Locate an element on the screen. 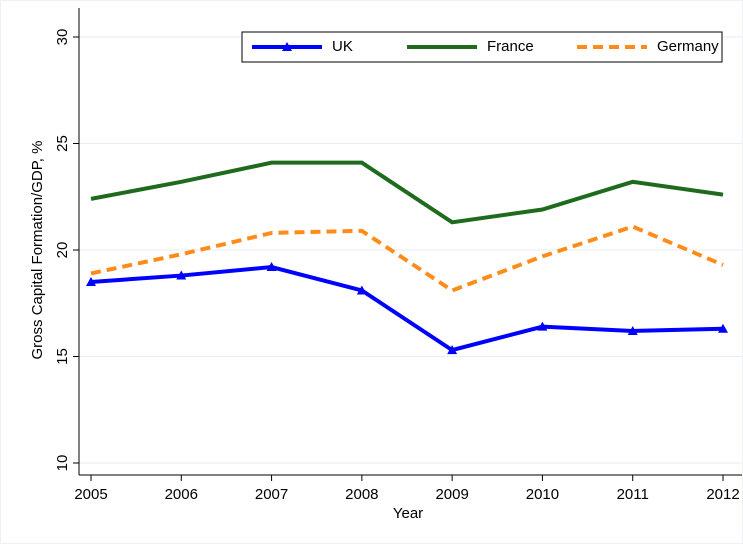 The width and height of the screenshot is (743, 544). x-tick-label: 2009 is located at coordinates (451, 494).